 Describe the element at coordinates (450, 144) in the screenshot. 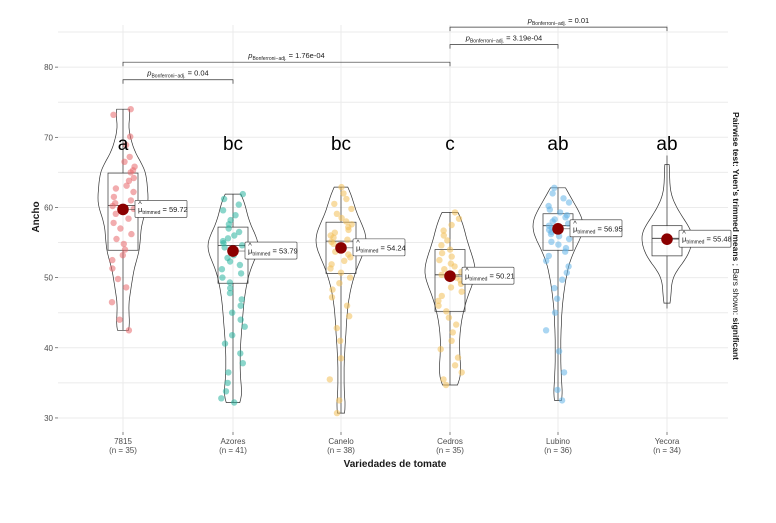

I see `group-letter: c` at that location.